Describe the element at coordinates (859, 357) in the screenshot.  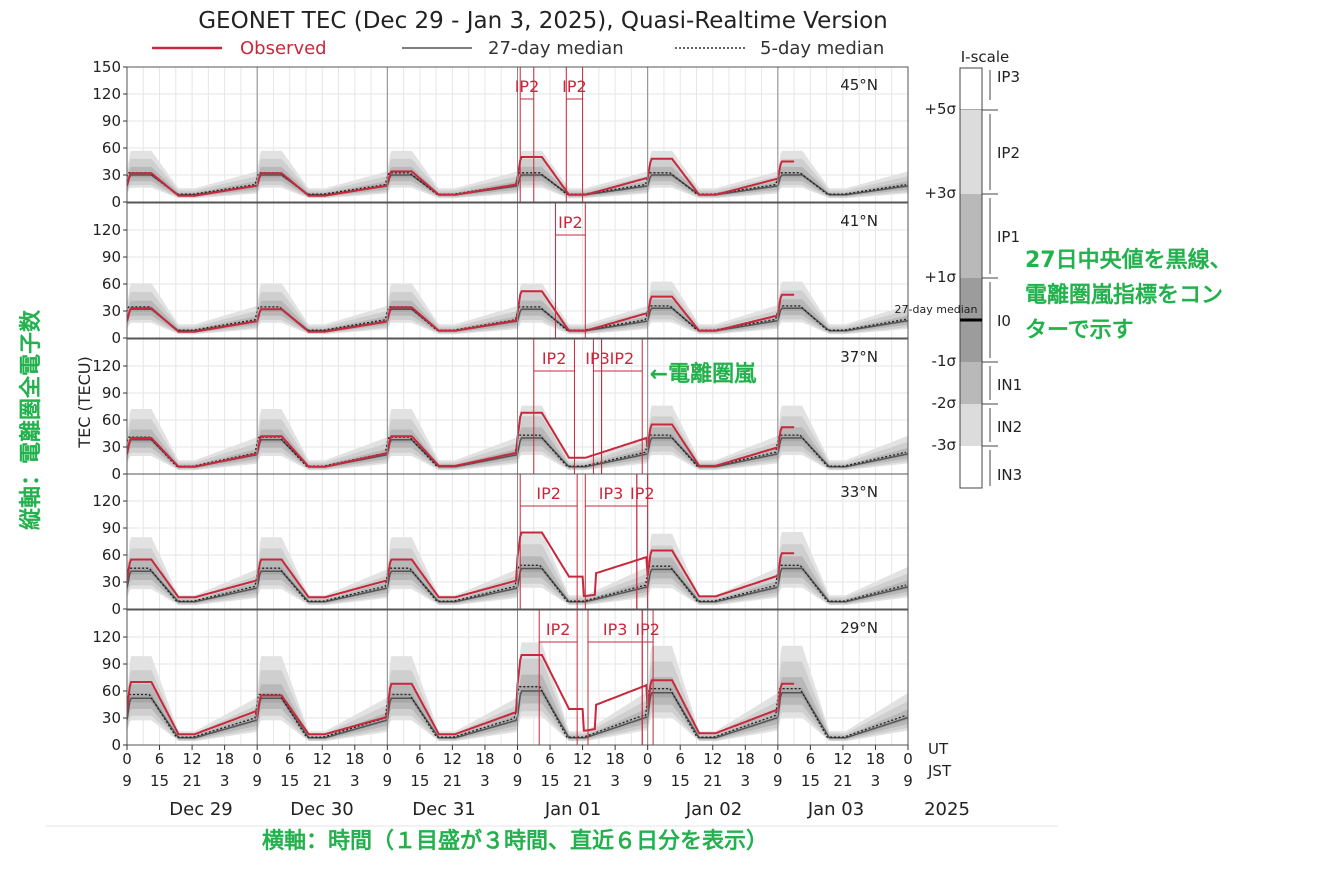
I see `latitude-label: 37°N` at that location.